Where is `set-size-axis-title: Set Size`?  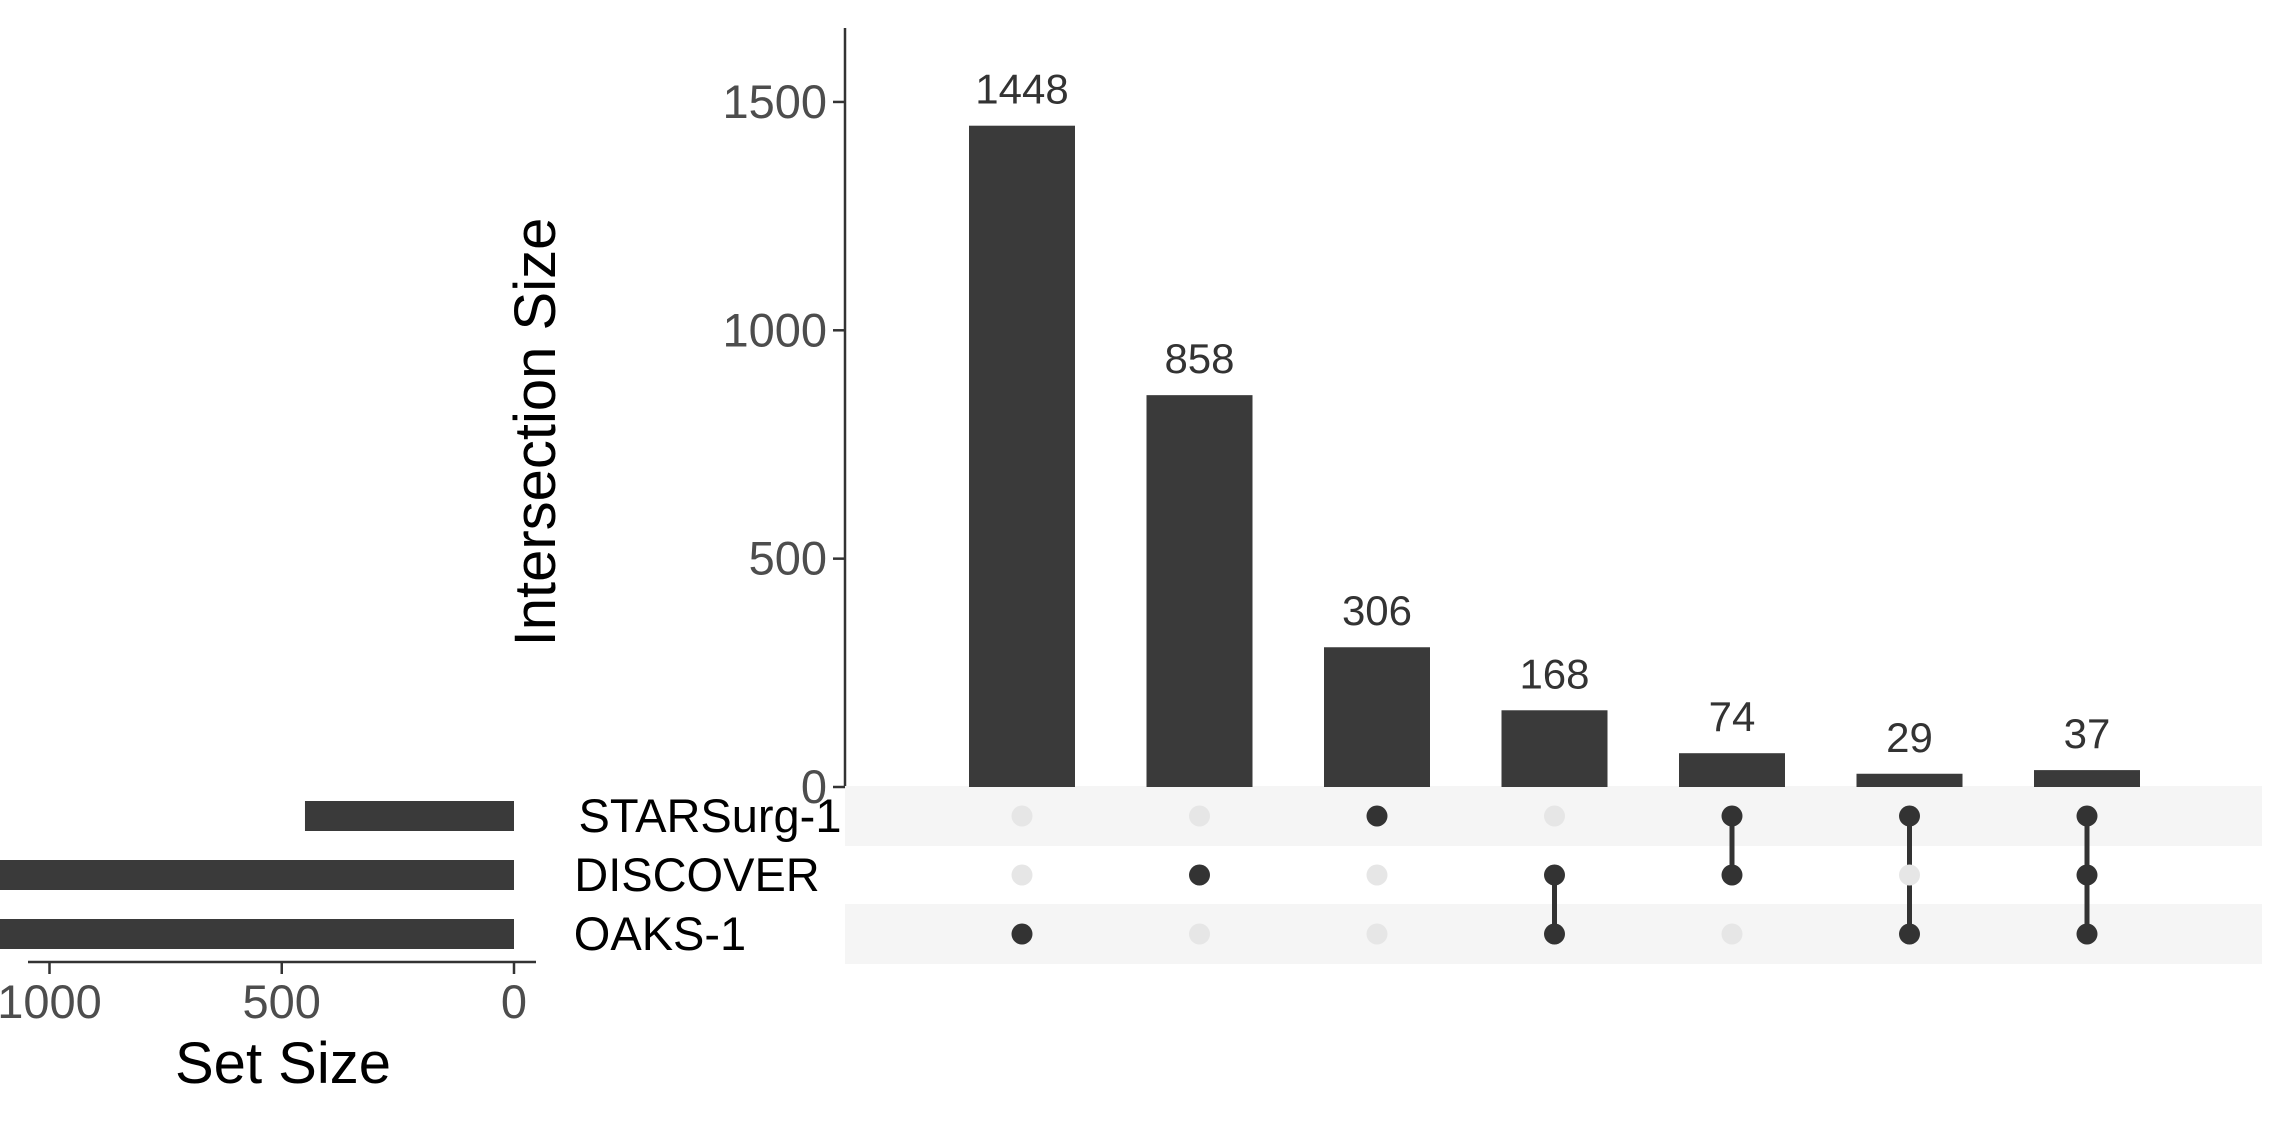
set-size-axis-title: Set Size is located at coordinates (283, 1063).